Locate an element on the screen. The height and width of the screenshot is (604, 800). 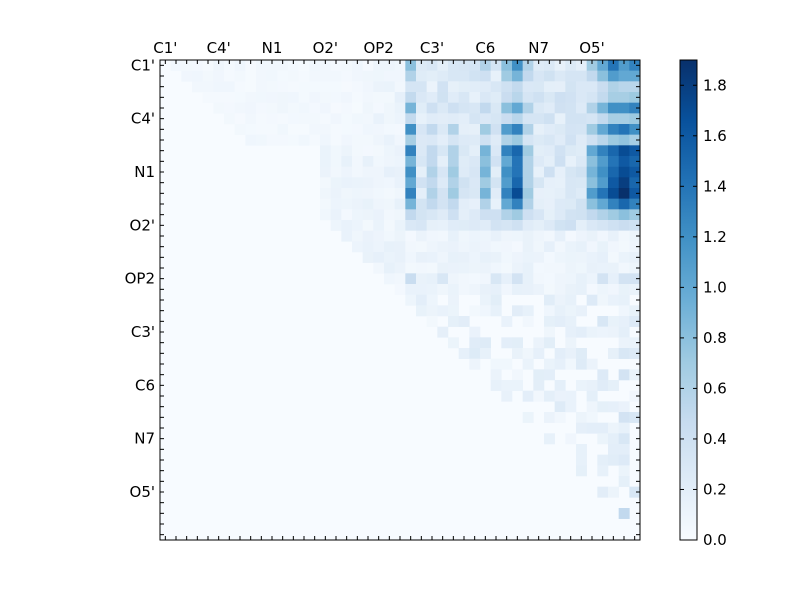
x-tick-label: C6 is located at coordinates (485, 48).